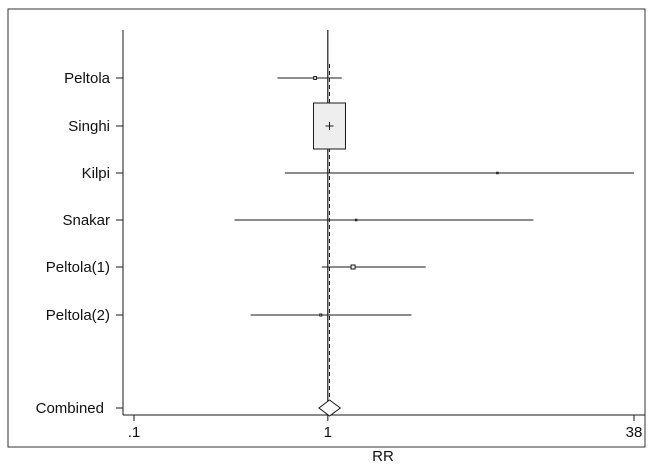 This screenshot has height=466, width=652. What do you see at coordinates (89, 126) in the screenshot?
I see `study-label: Singhi` at bounding box center [89, 126].